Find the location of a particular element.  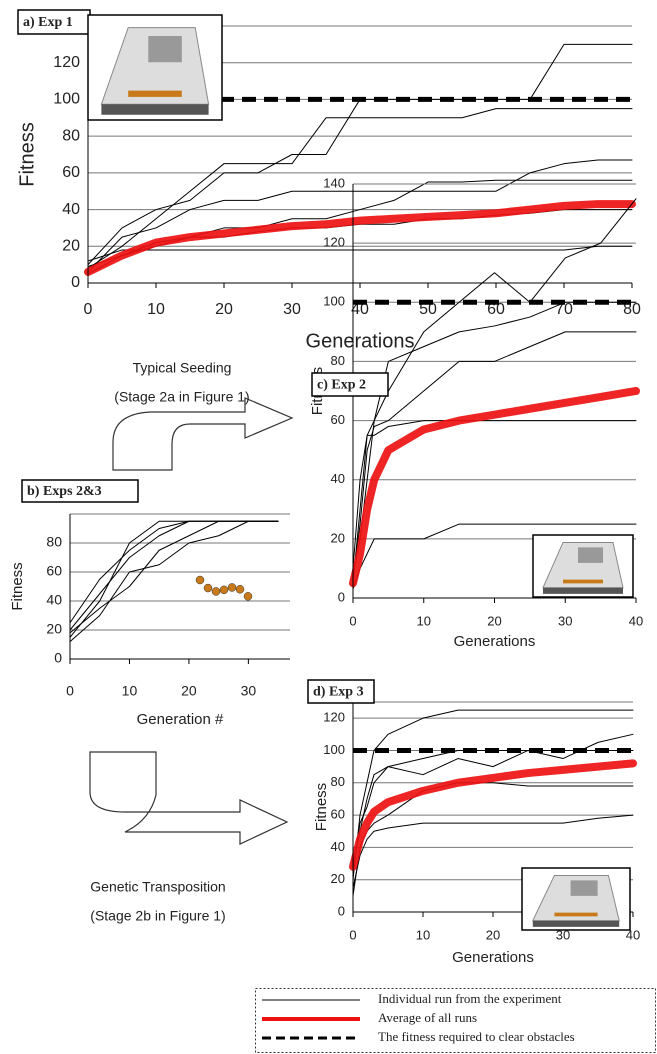

annotation: (Stage 2a in Figure 1) is located at coordinates (181, 397).